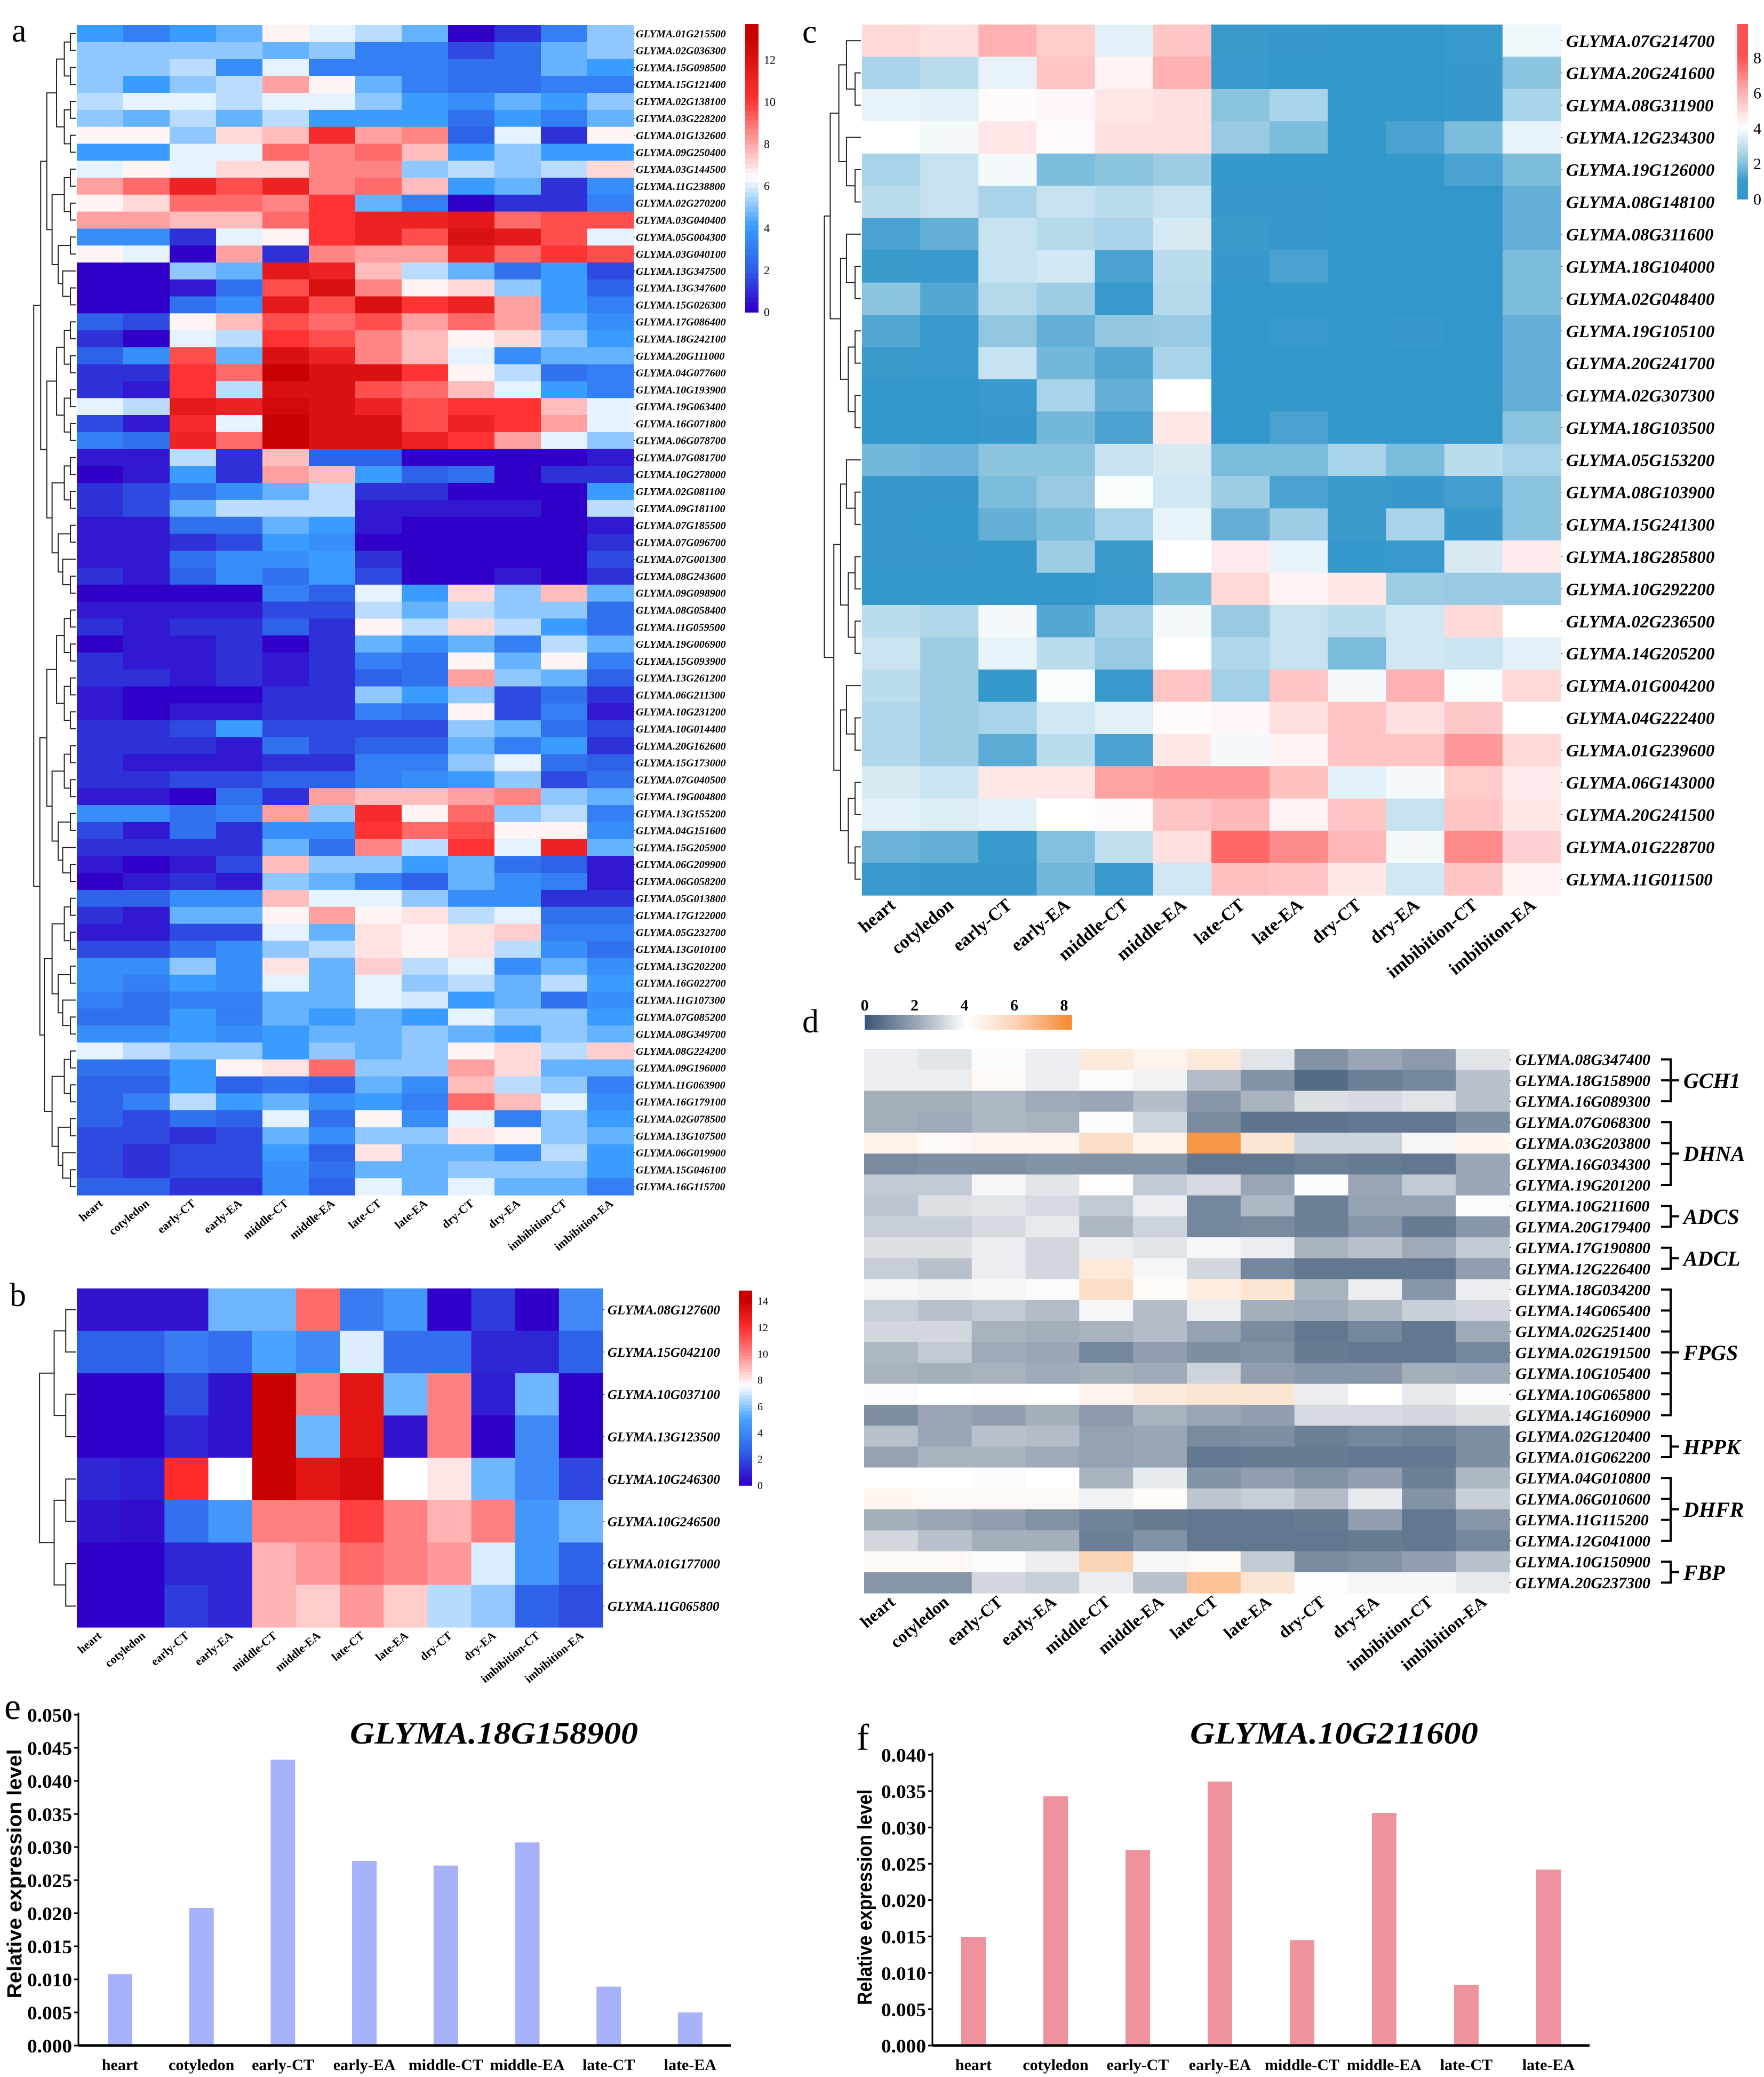 This screenshot has width=1764, height=2077. Describe the element at coordinates (681, 1017) in the screenshot. I see `row-label: GLYMA.07G085200` at that location.